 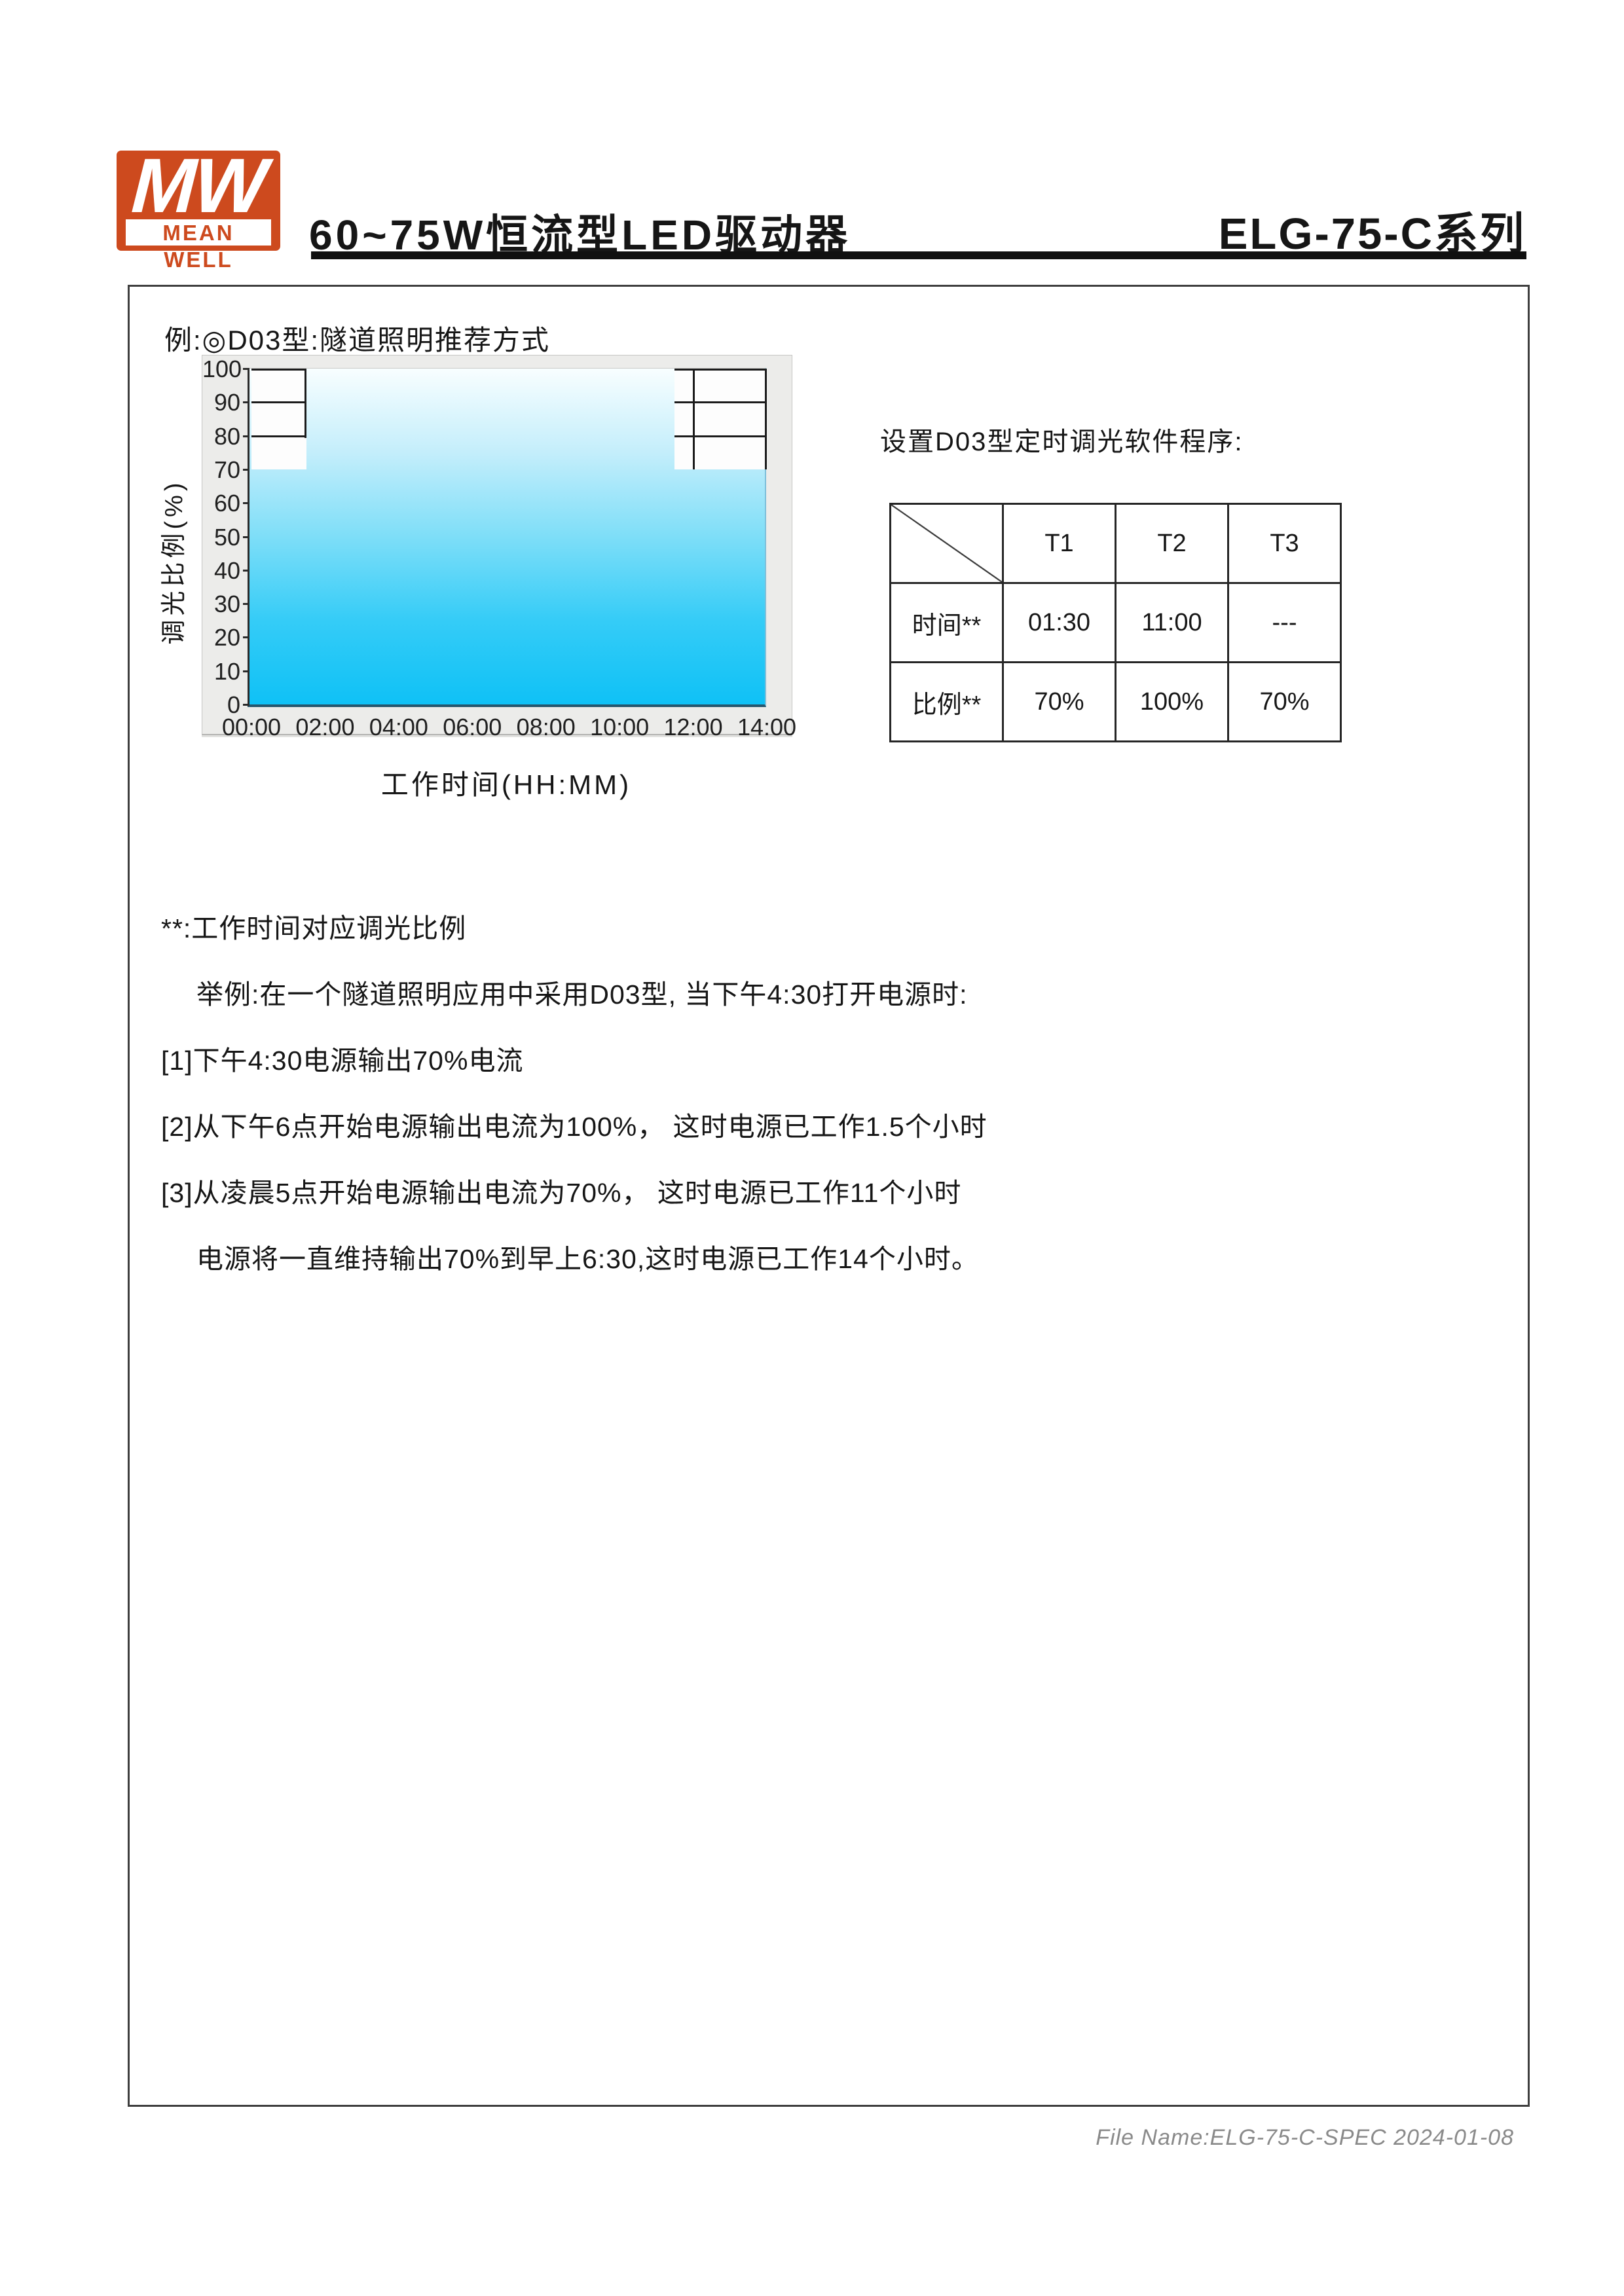 I want to click on x-tick-label: 00:00, so click(x=251, y=727).